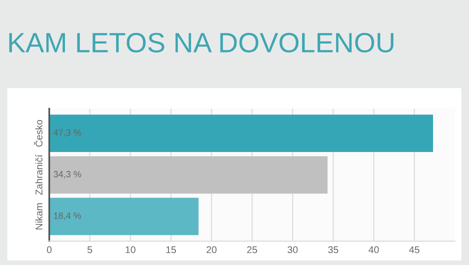 Image resolution: width=469 pixels, height=265 pixels. I want to click on x-tick-label: 35, so click(333, 250).